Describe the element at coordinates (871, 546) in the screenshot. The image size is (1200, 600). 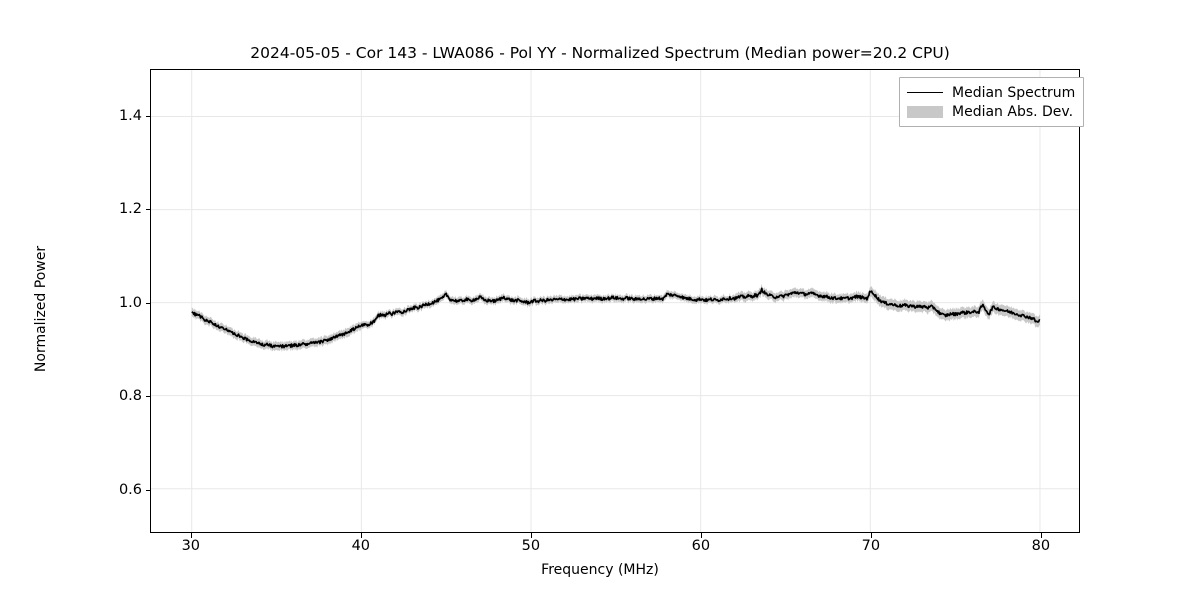
I see `x-tick-label: 70` at that location.